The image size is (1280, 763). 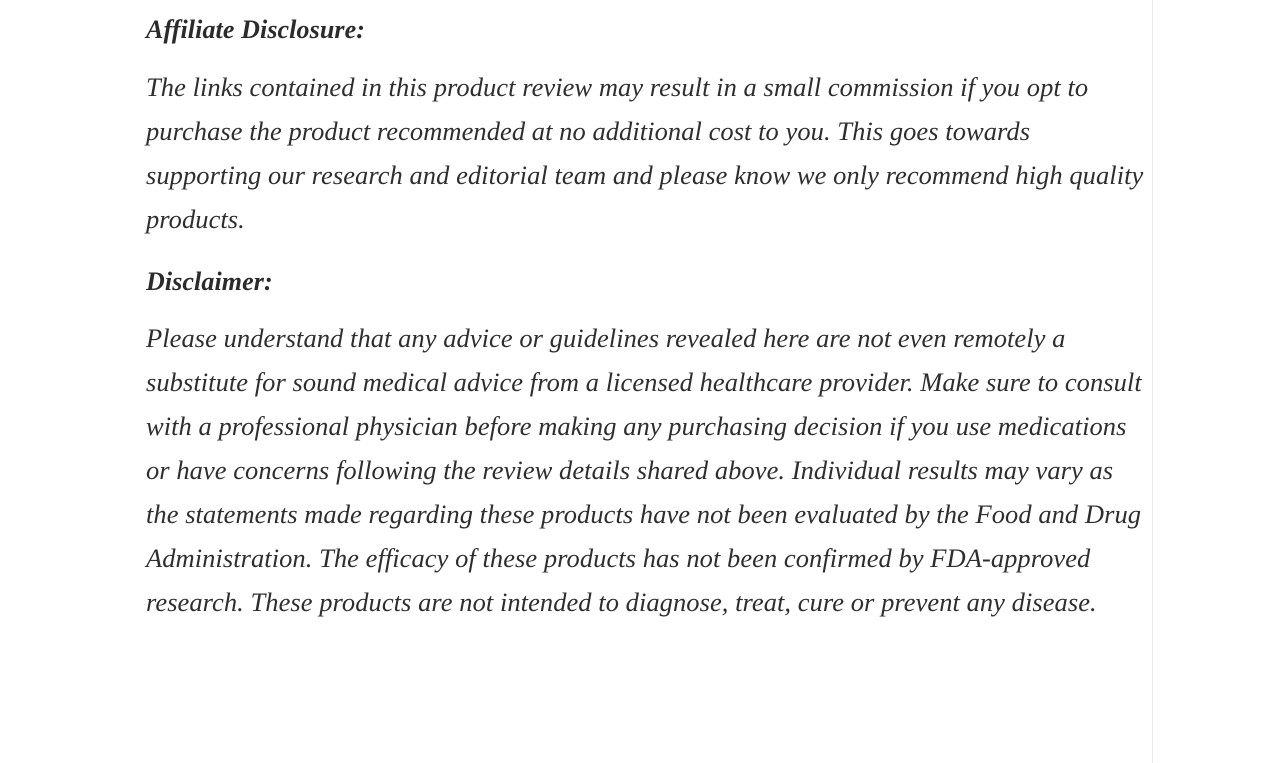 I want to click on content-sidebar-divider, so click(x=1152, y=381).